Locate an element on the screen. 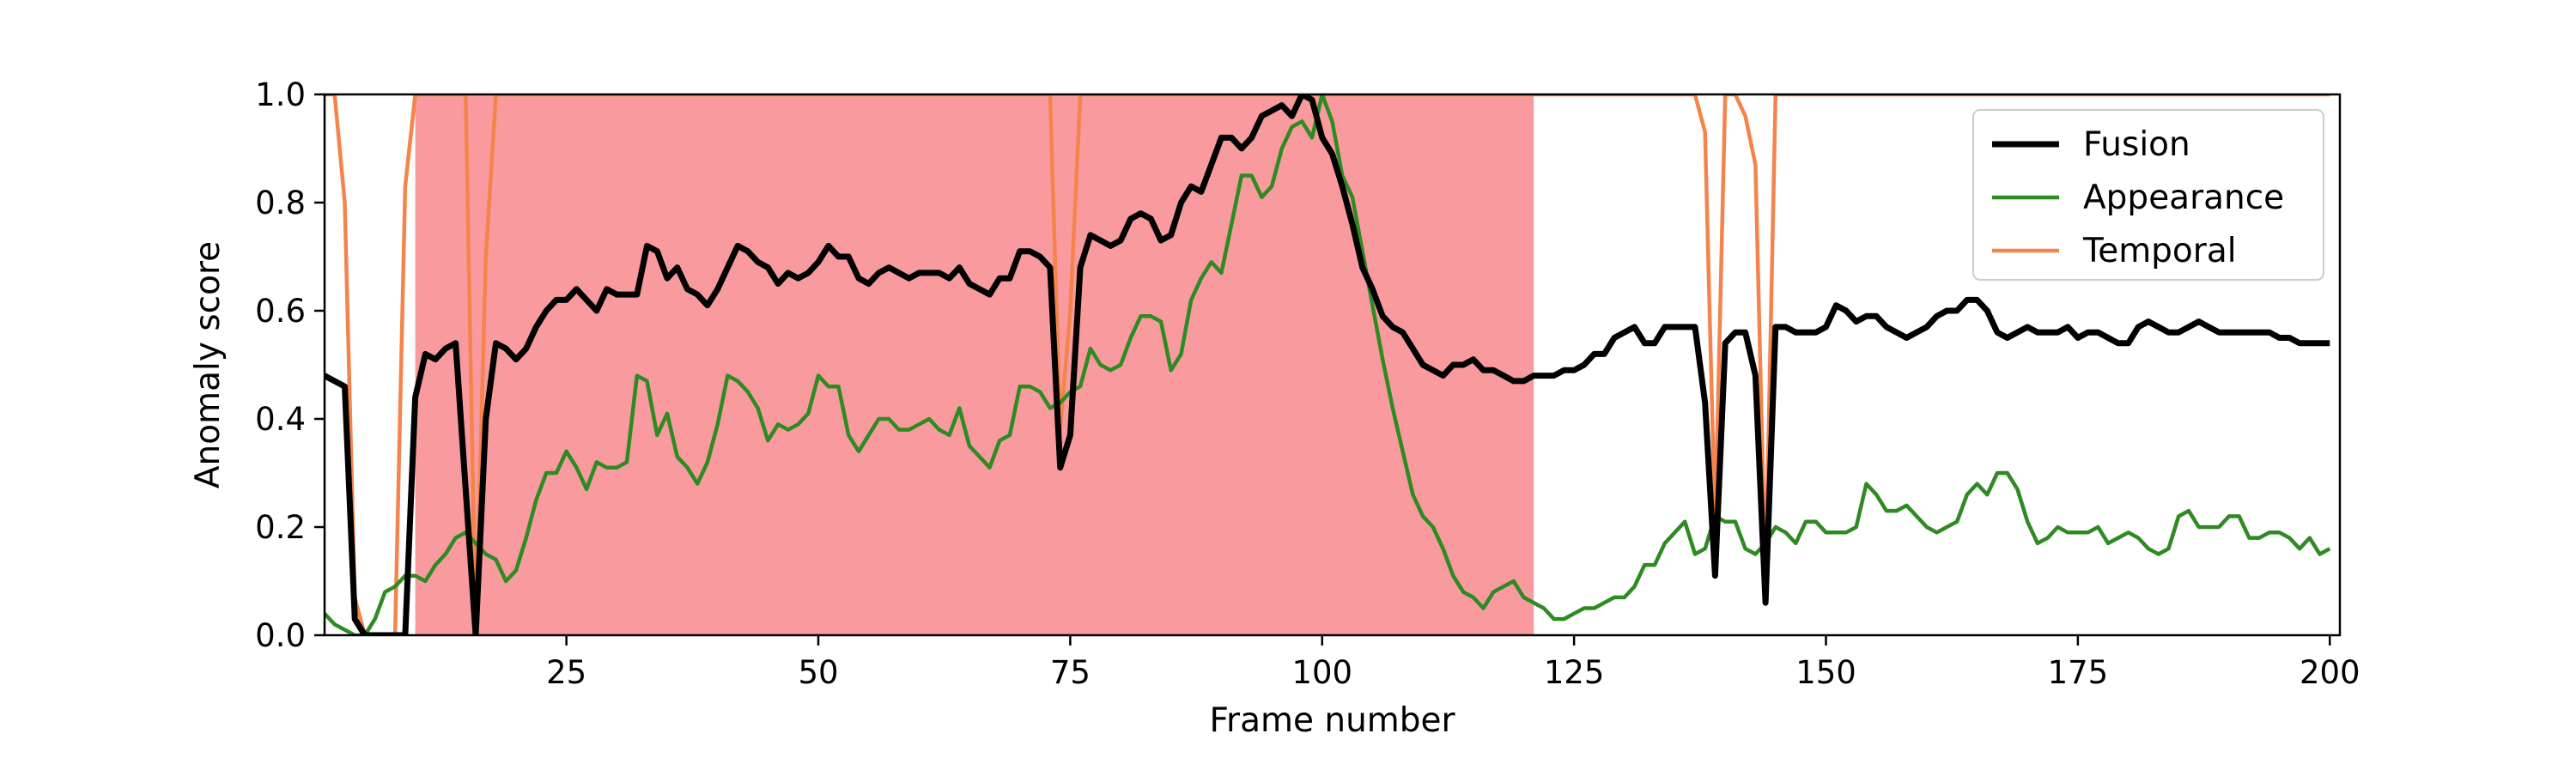 The image size is (2576, 776). x-tick-label: 150 is located at coordinates (1826, 673).